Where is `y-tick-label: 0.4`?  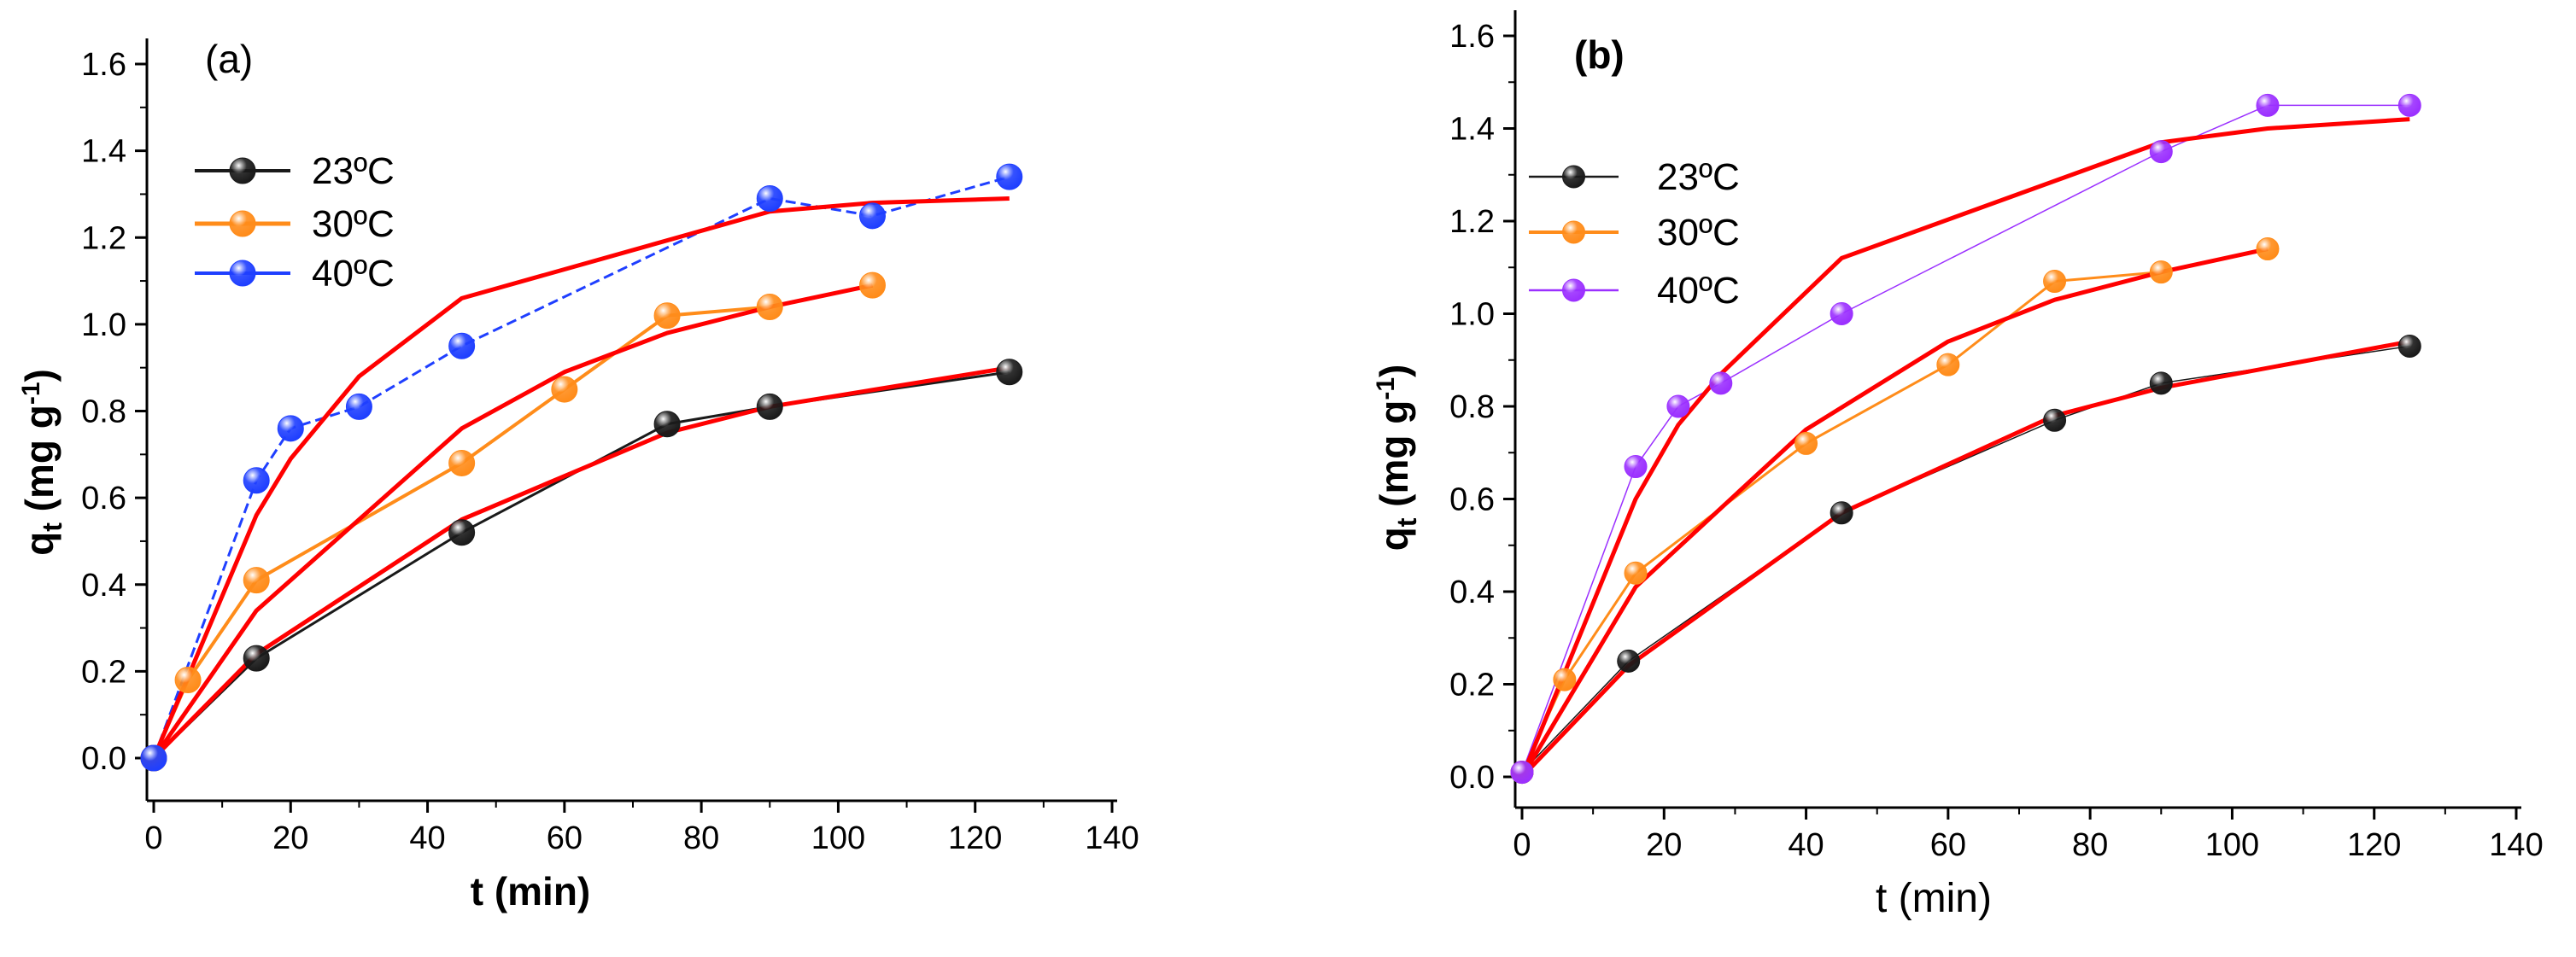
y-tick-label: 0.4 is located at coordinates (1472, 592).